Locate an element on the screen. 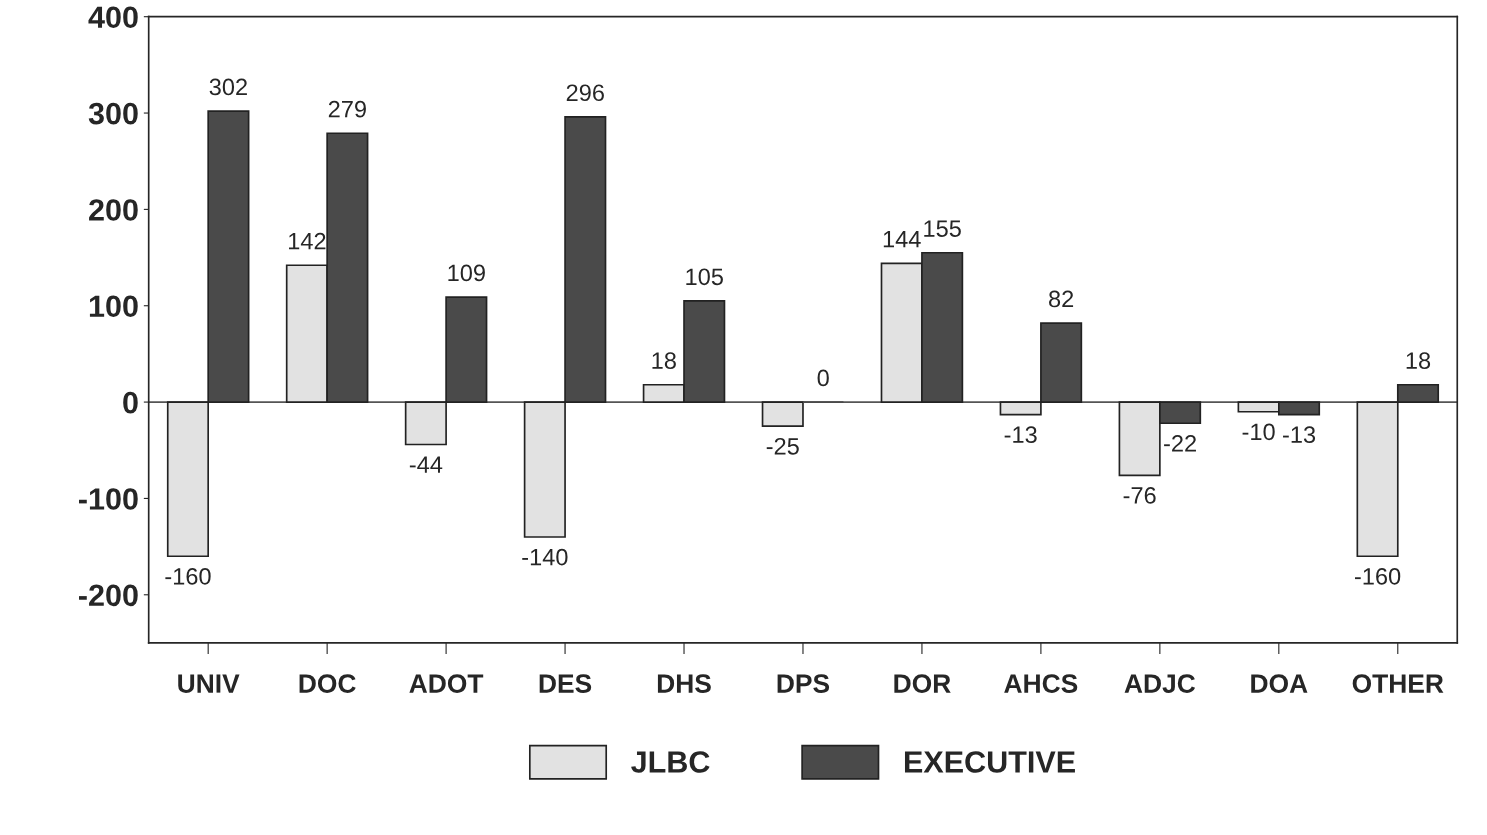 This screenshot has height=835, width=1487. data-label: -140 is located at coordinates (545, 557).